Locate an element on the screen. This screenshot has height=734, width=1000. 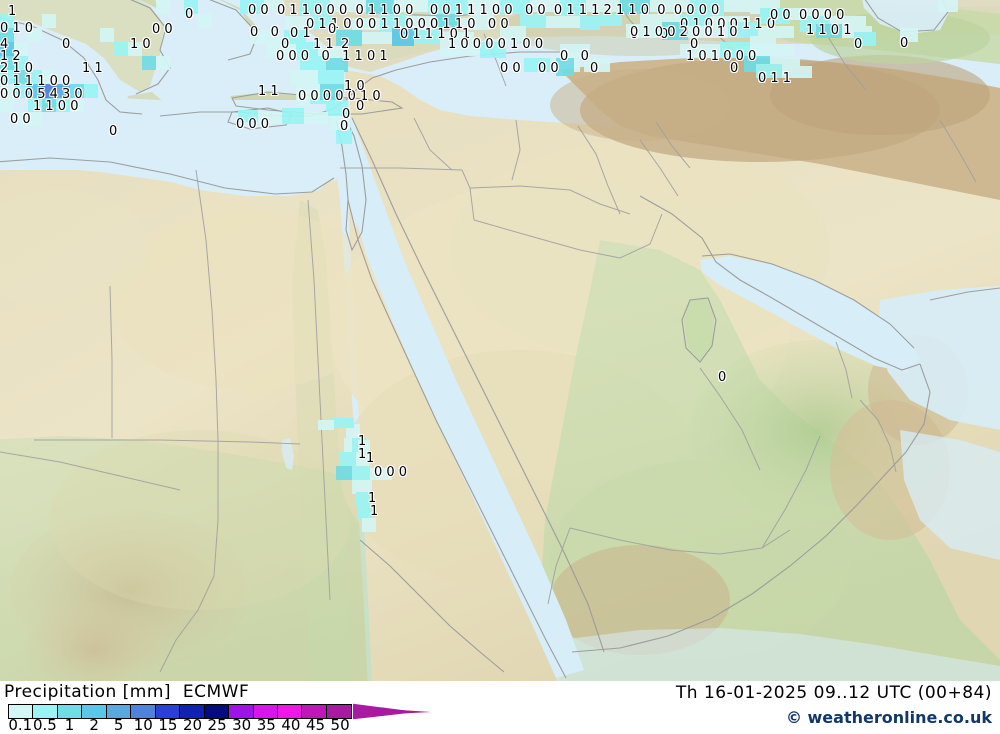
legend-tick-50: 50 is located at coordinates (340, 725).